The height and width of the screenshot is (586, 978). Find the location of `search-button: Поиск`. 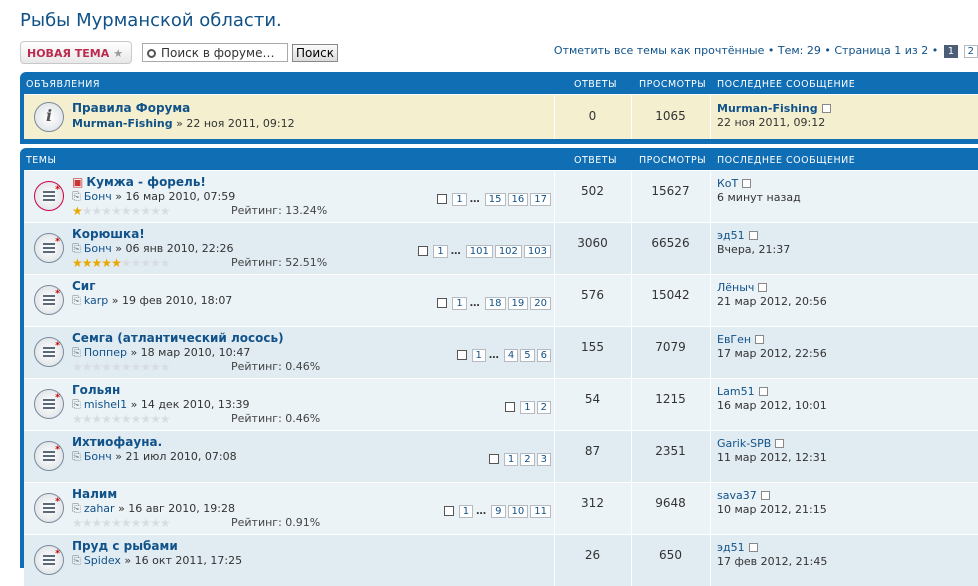

search-button: Поиск is located at coordinates (315, 53).